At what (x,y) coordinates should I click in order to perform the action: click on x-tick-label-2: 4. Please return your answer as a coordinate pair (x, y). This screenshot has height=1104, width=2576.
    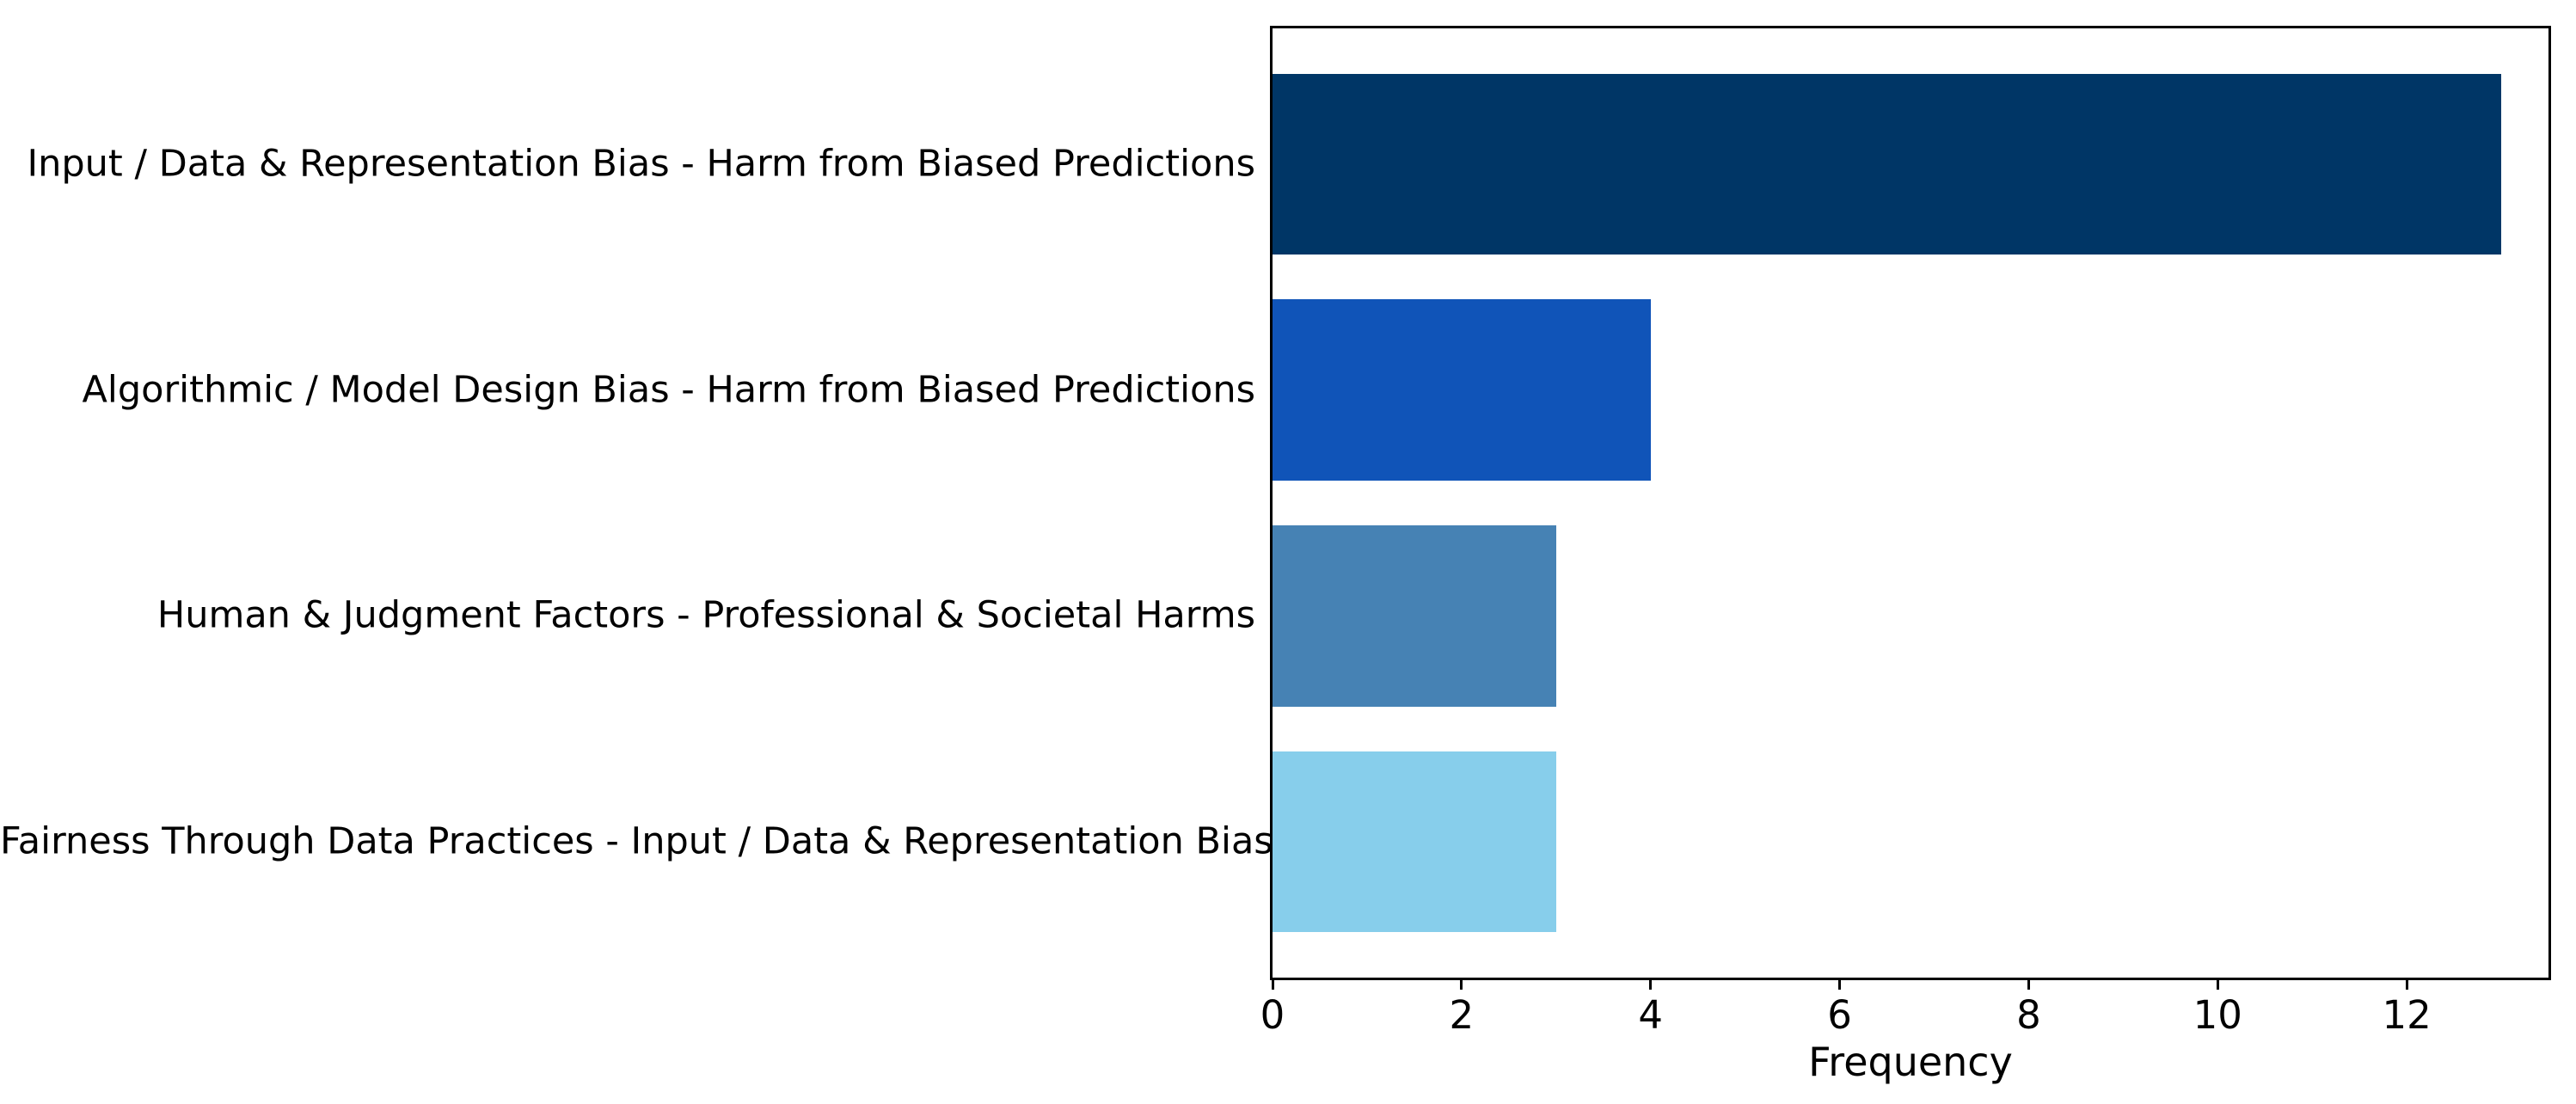
    Looking at the image, I should click on (1651, 1015).